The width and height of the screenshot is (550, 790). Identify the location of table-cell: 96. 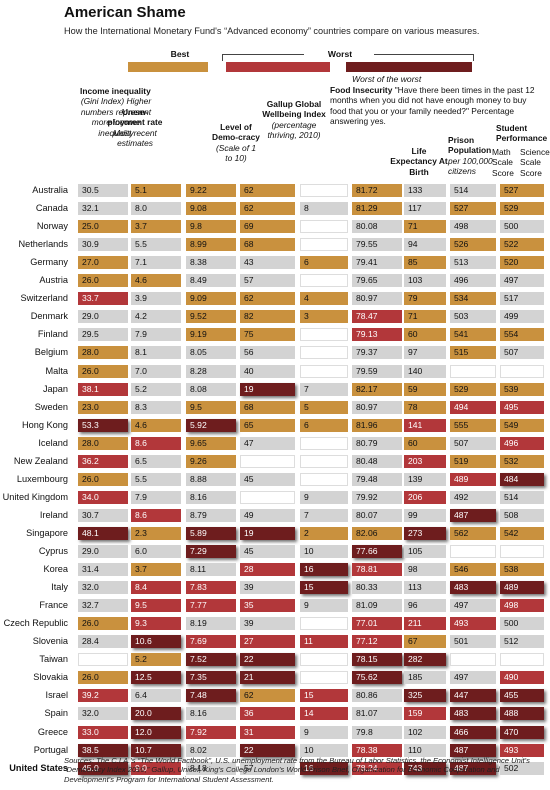
(425, 606).